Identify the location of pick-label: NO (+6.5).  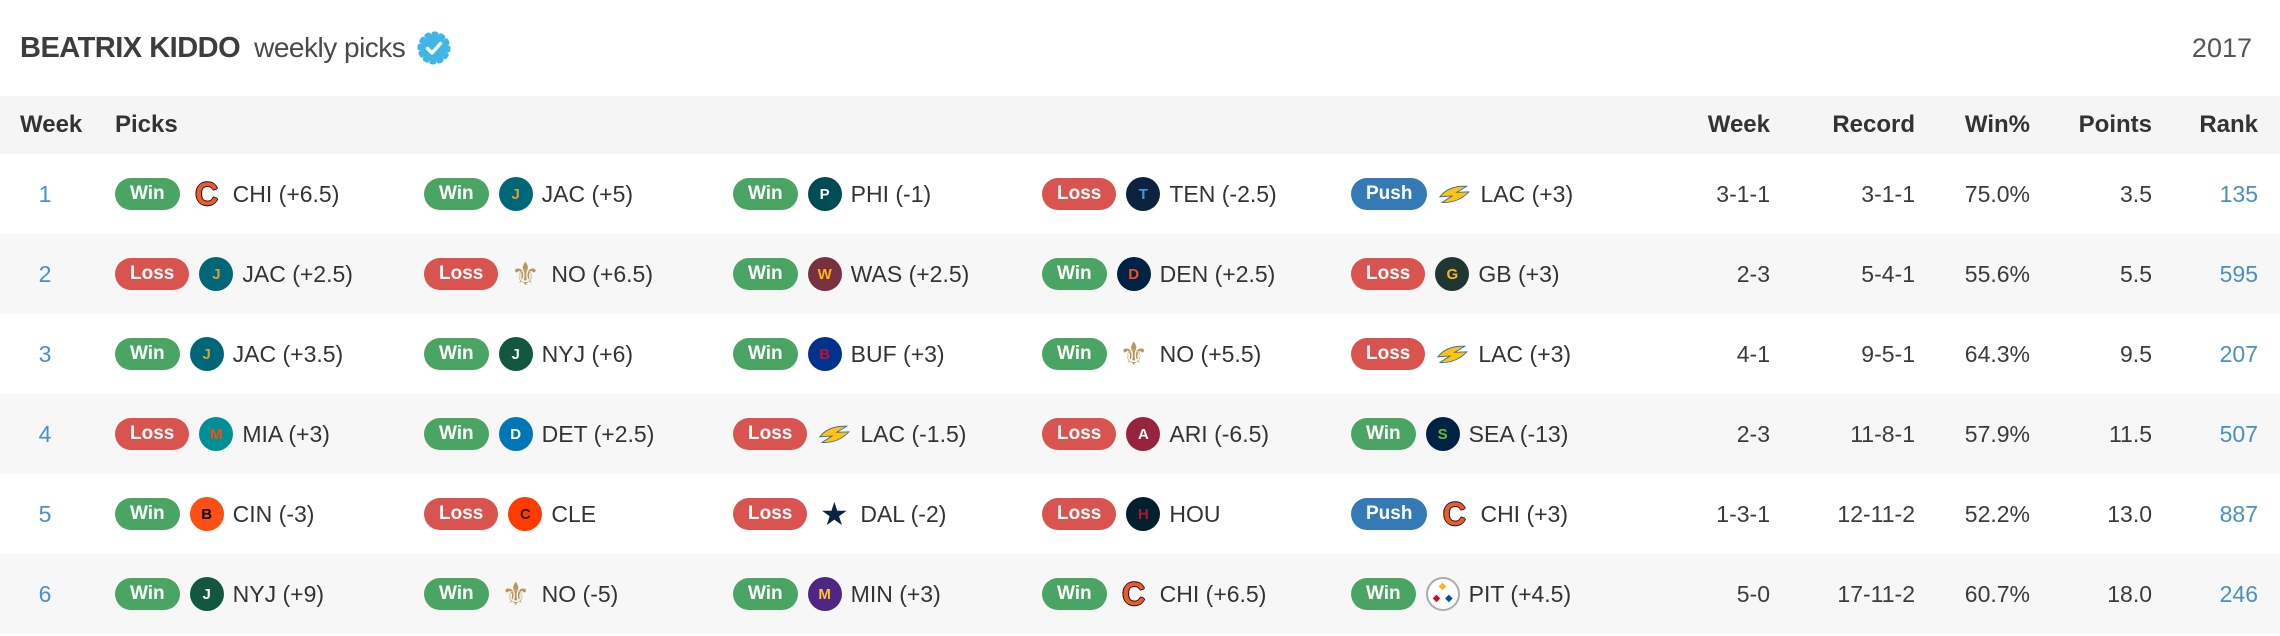
(602, 273).